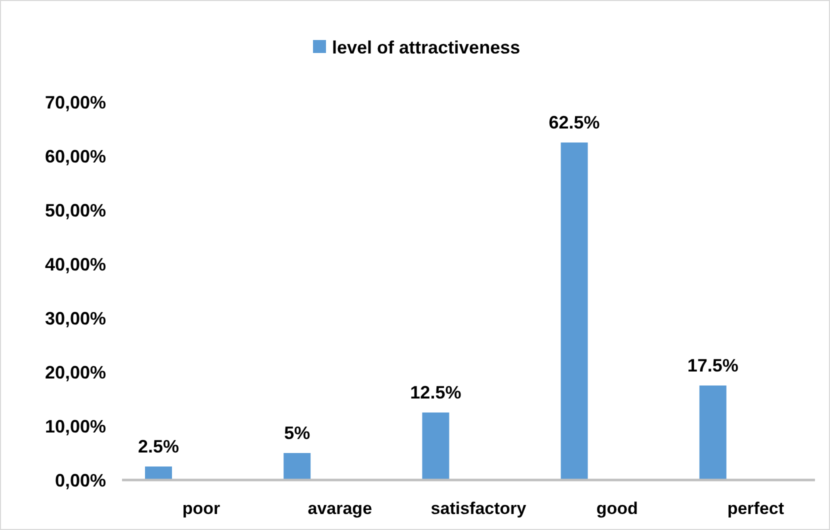 The image size is (830, 530). I want to click on y-tick-label: 60,00%, so click(75, 156).